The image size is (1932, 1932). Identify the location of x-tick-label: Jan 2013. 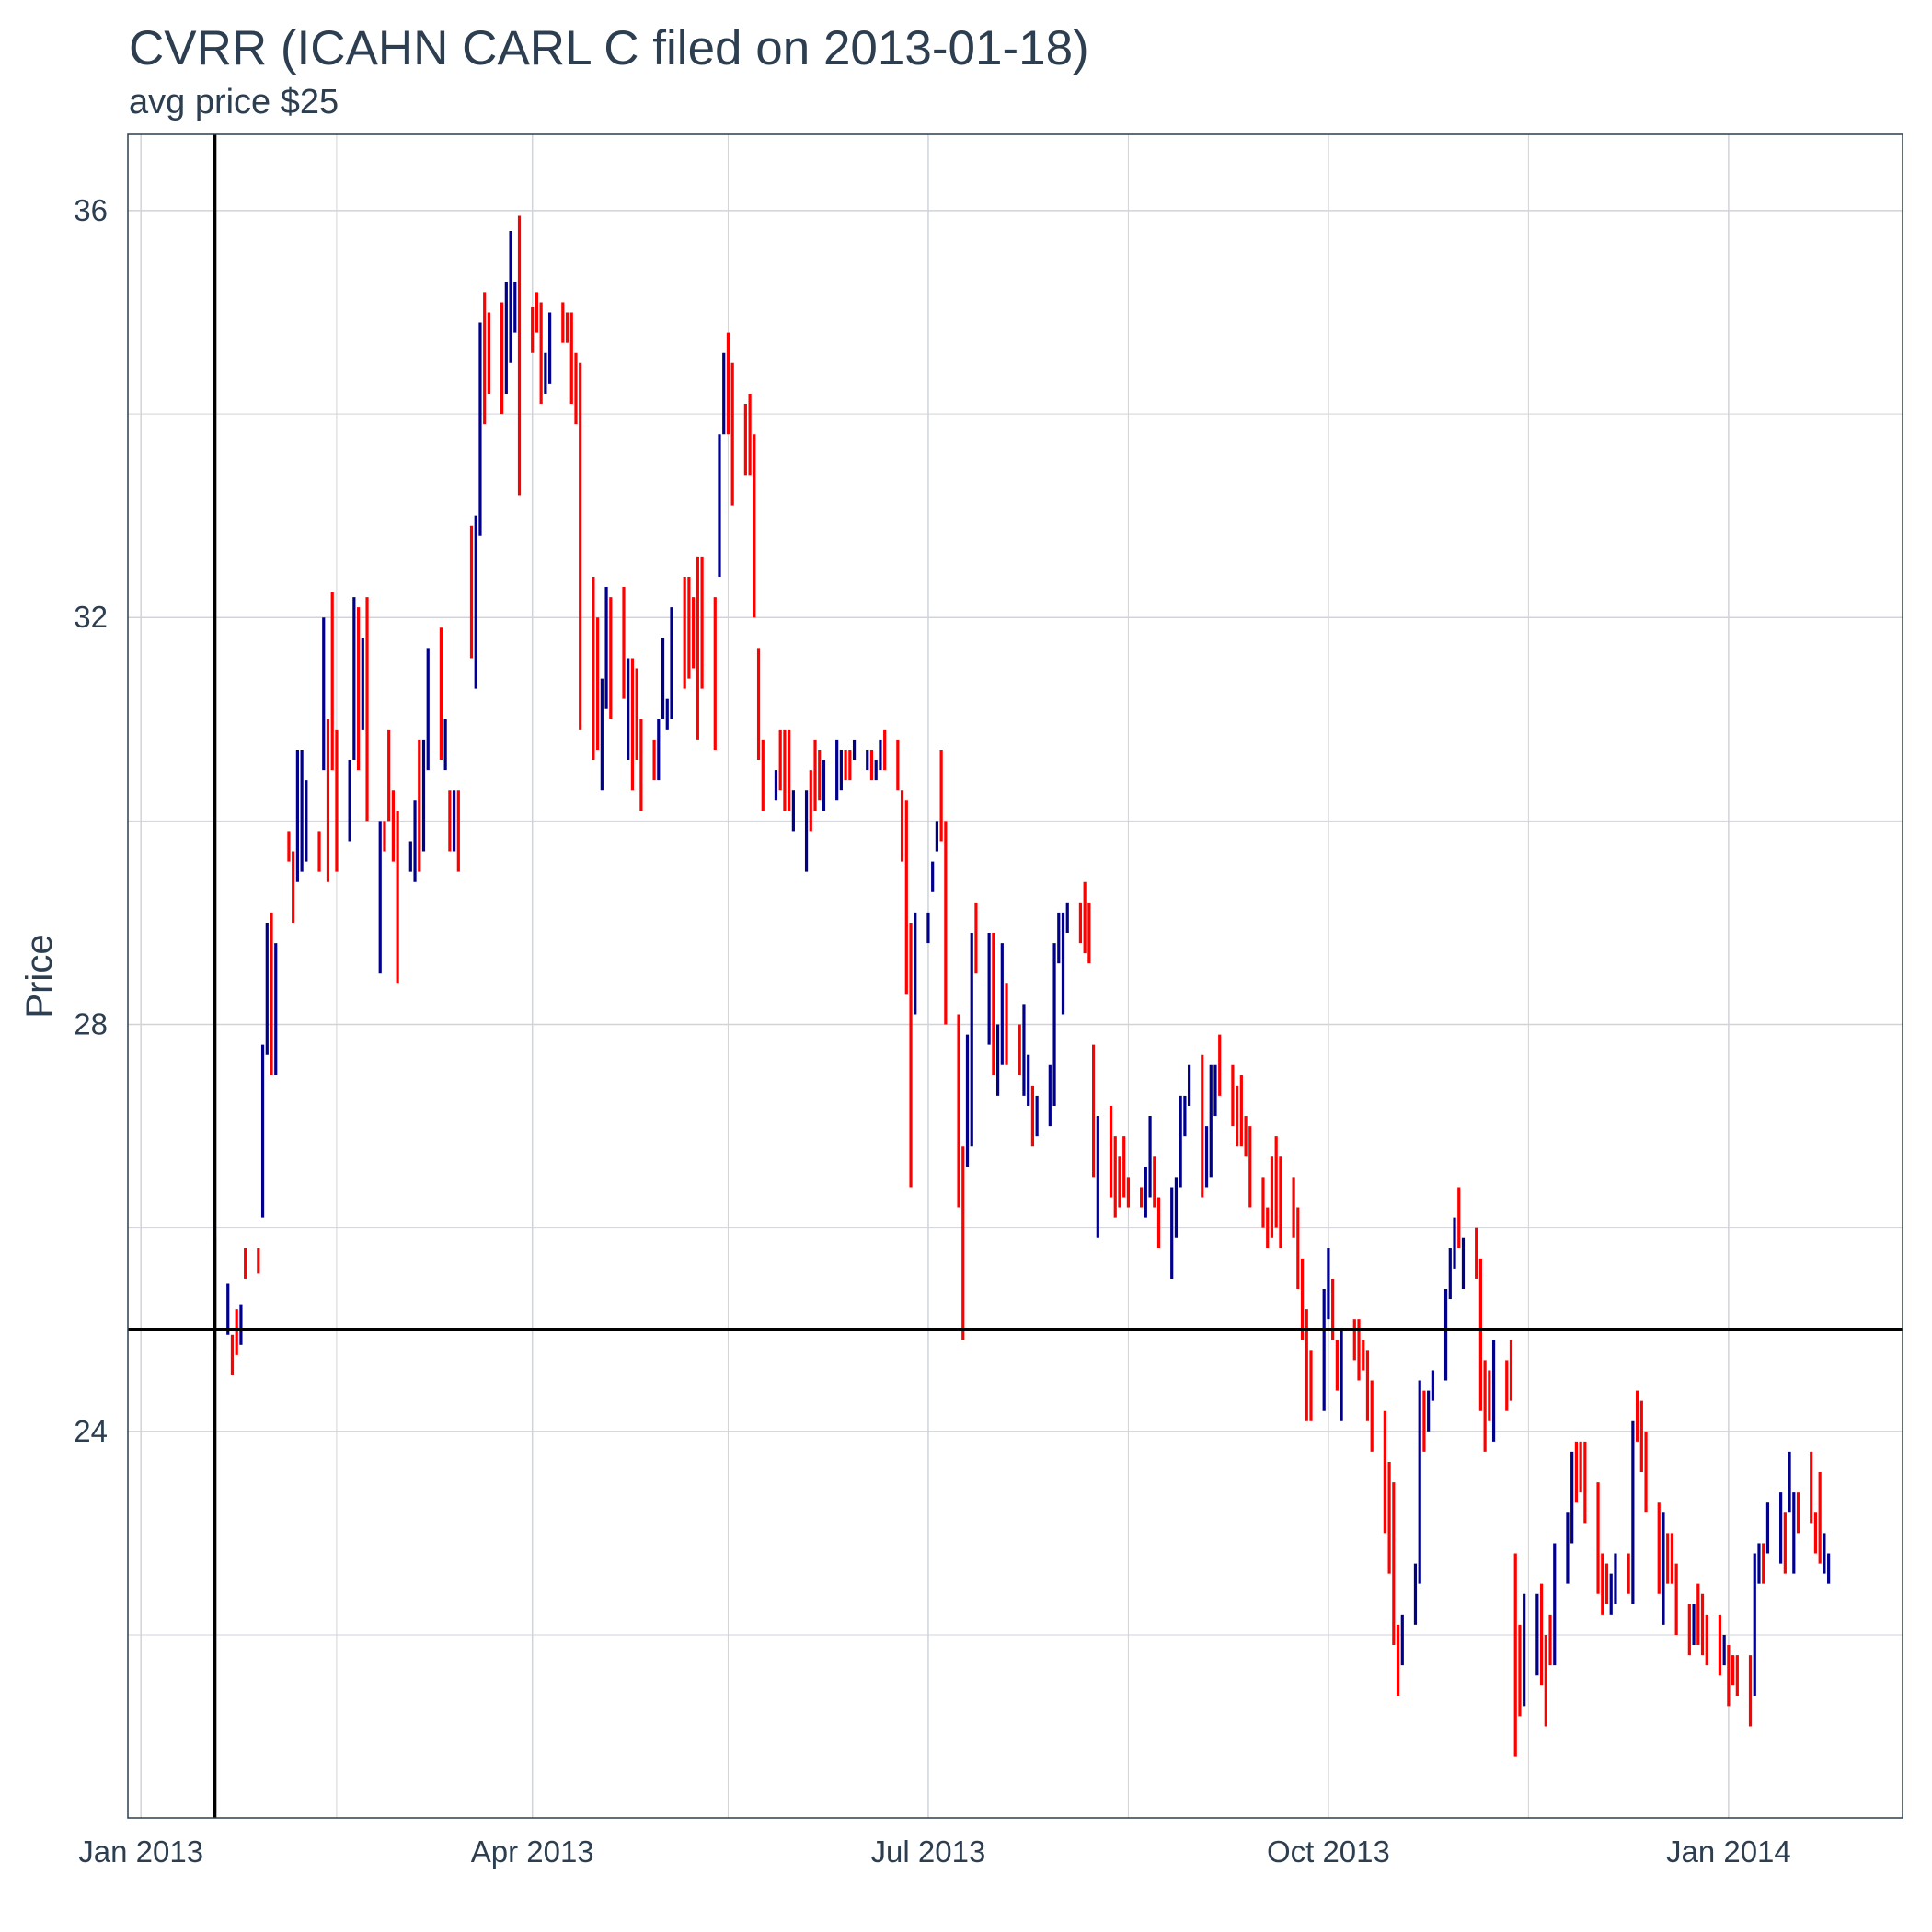
(140, 1851).